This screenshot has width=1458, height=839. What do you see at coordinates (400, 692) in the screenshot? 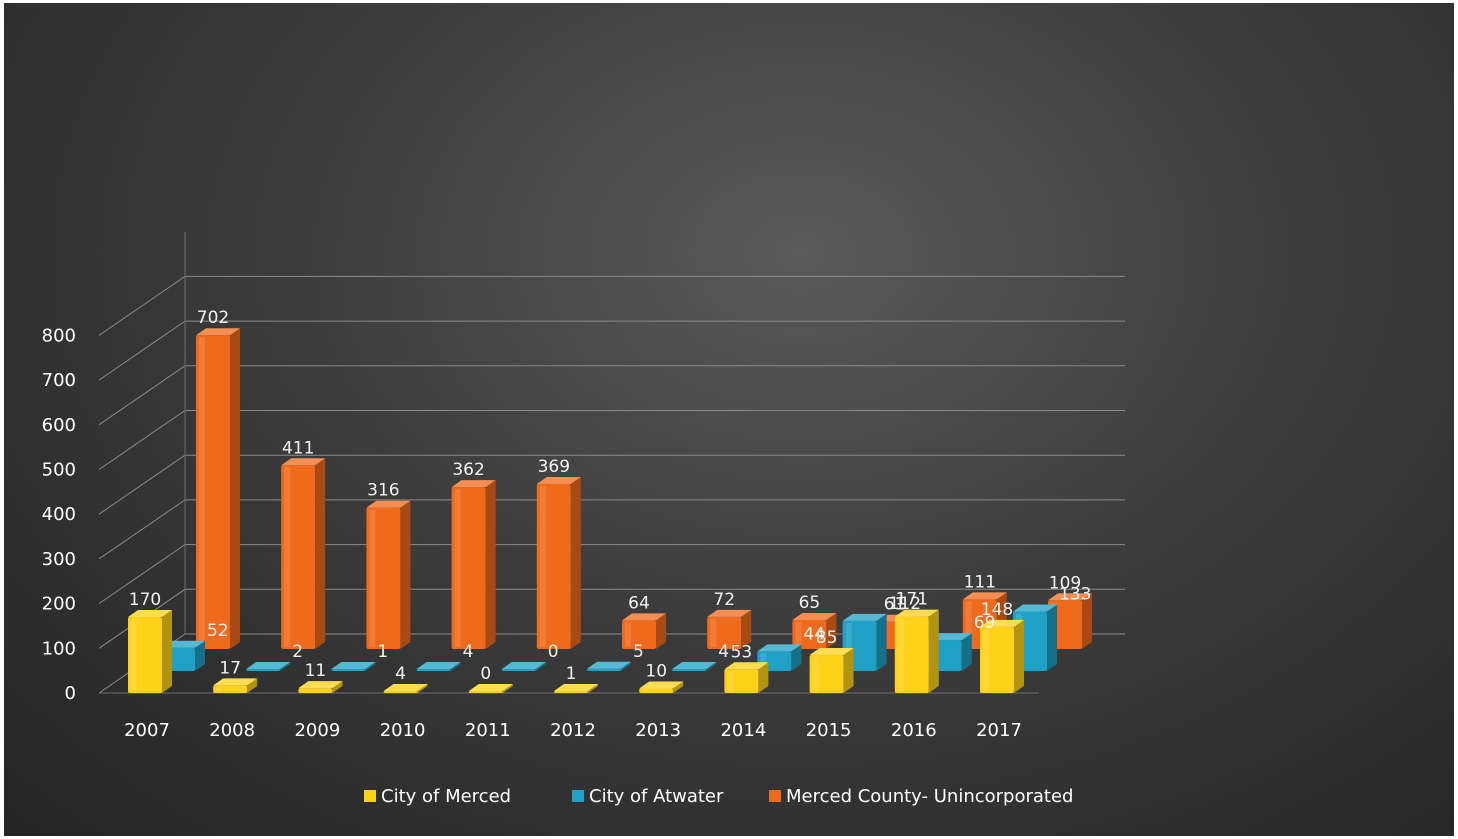
I see `bar-0-2010` at bounding box center [400, 692].